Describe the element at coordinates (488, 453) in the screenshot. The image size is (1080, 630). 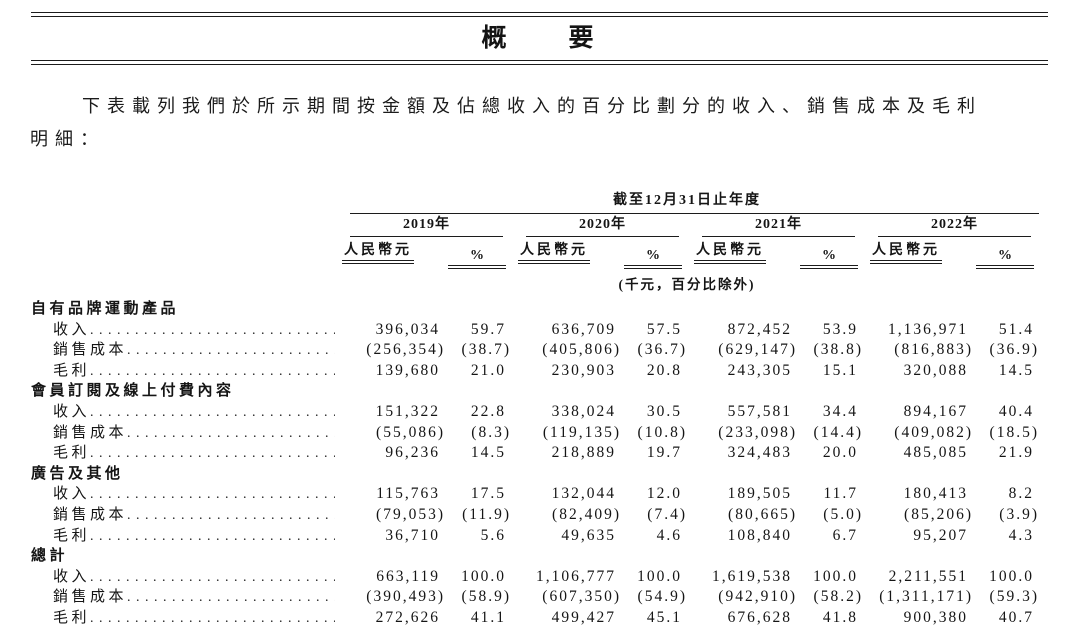
I see `percent-cell: 14.5` at that location.